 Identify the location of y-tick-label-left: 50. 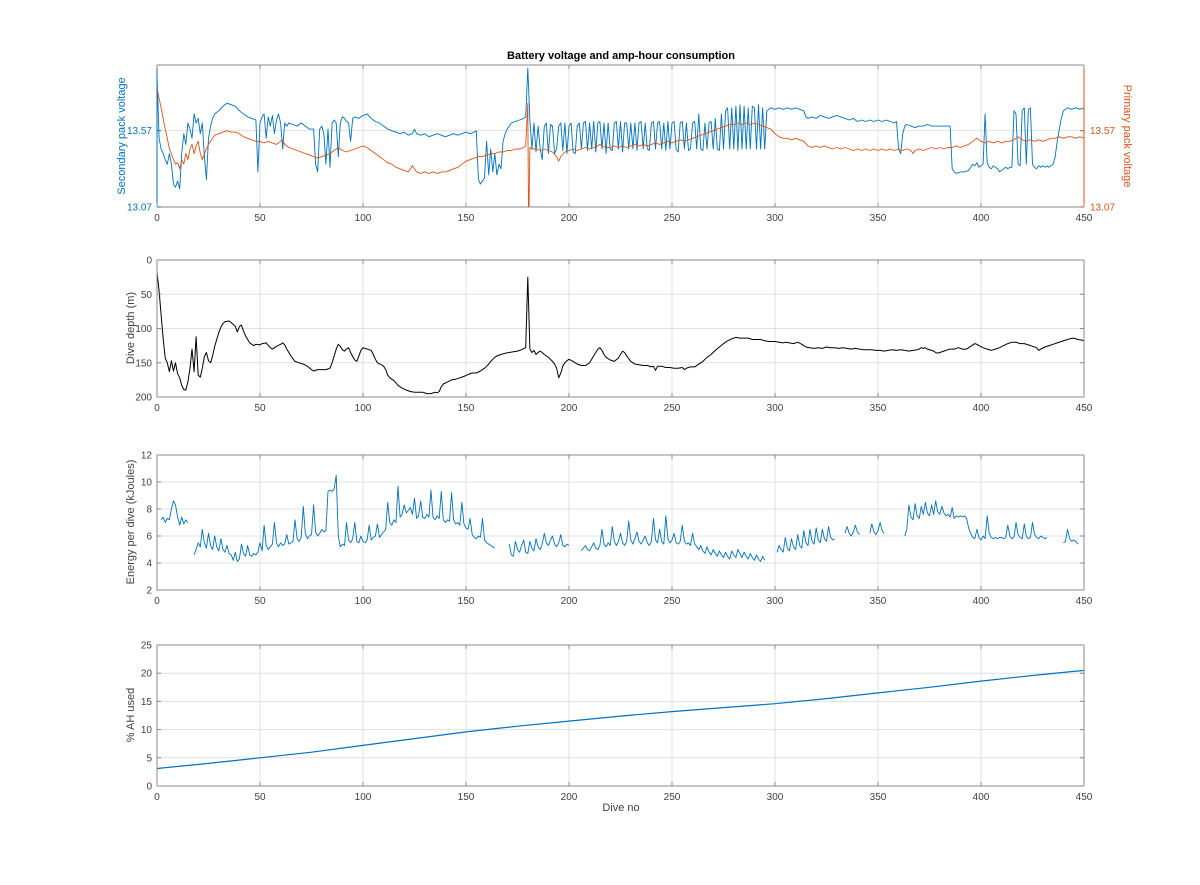
(147, 295).